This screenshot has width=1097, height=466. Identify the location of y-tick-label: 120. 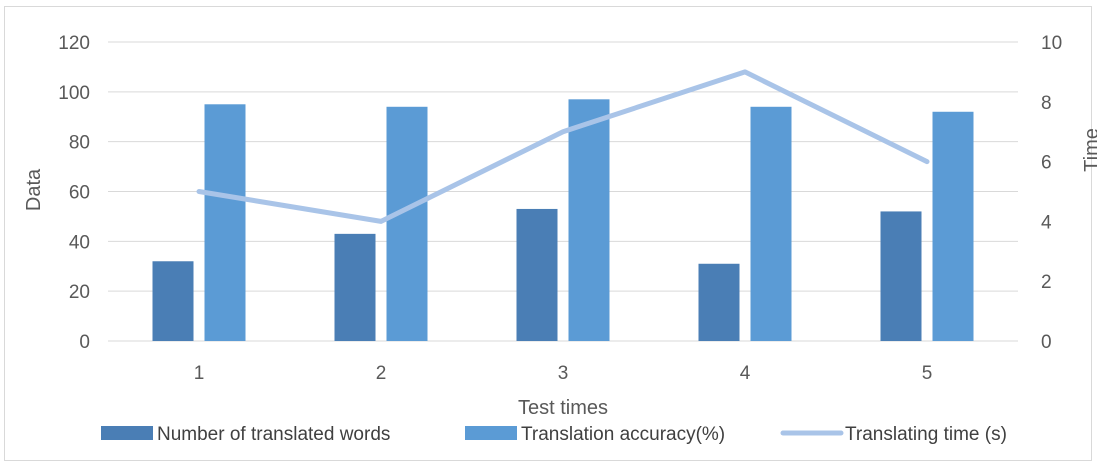
(74, 43).